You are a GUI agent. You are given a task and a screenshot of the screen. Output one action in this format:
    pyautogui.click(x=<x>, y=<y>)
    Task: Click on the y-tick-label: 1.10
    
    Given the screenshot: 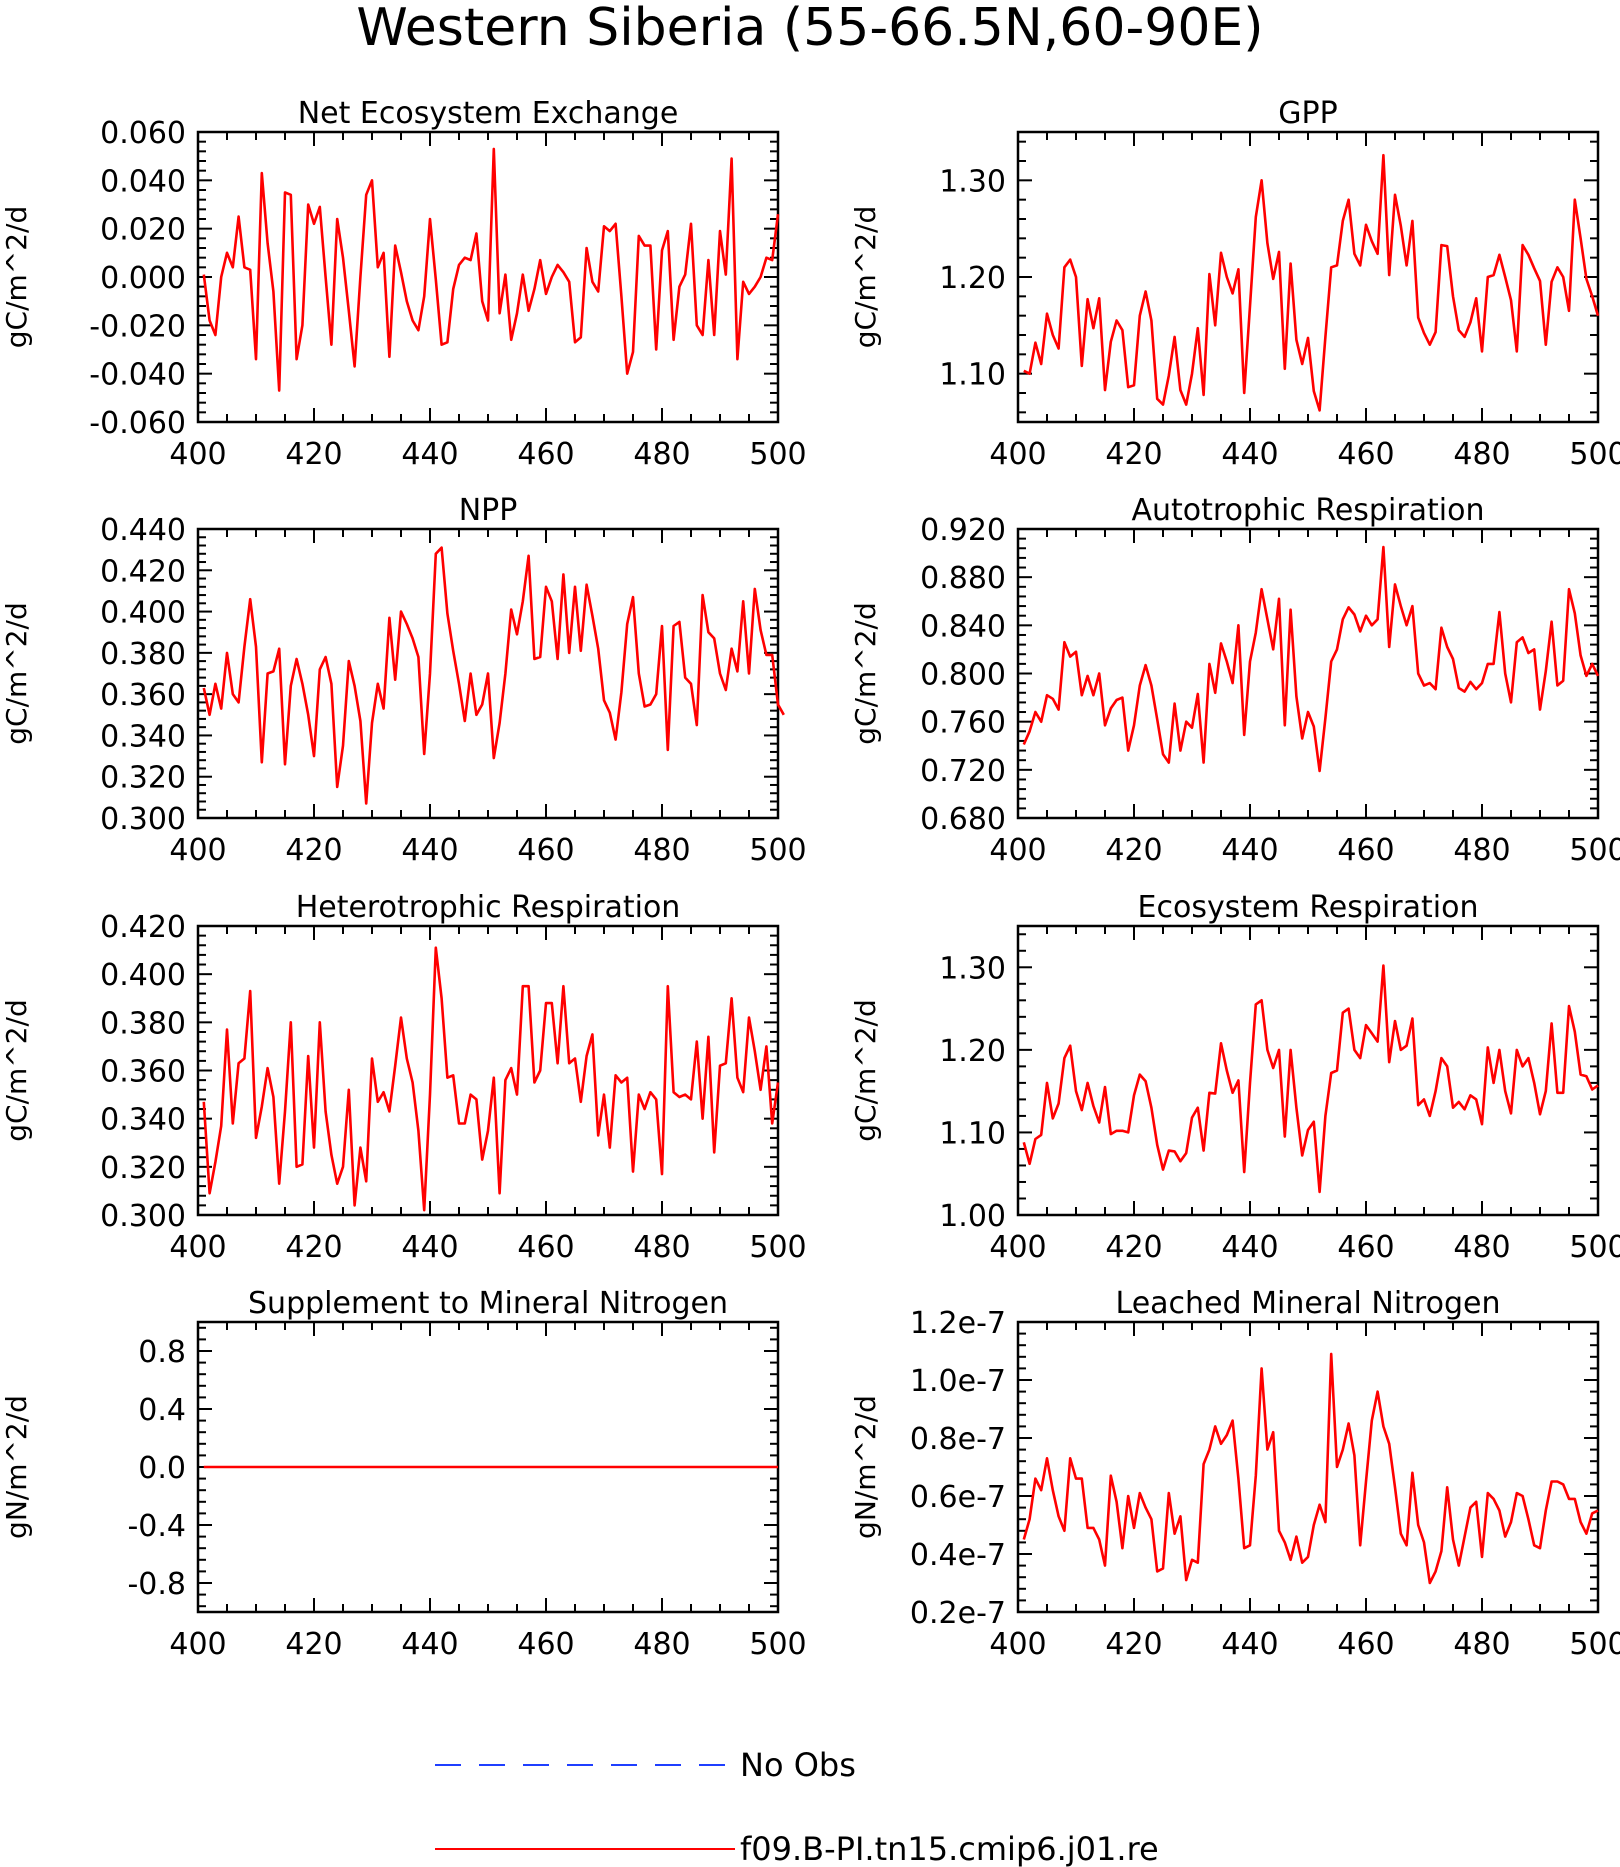 What is the action you would take?
    pyautogui.click(x=972, y=375)
    